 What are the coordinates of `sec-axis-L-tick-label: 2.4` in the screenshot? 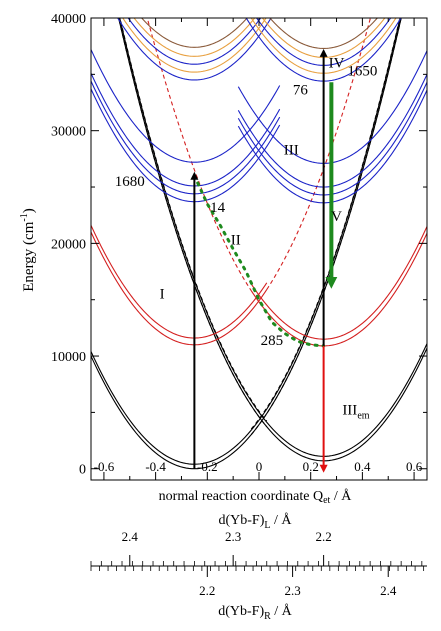 It's located at (130, 536).